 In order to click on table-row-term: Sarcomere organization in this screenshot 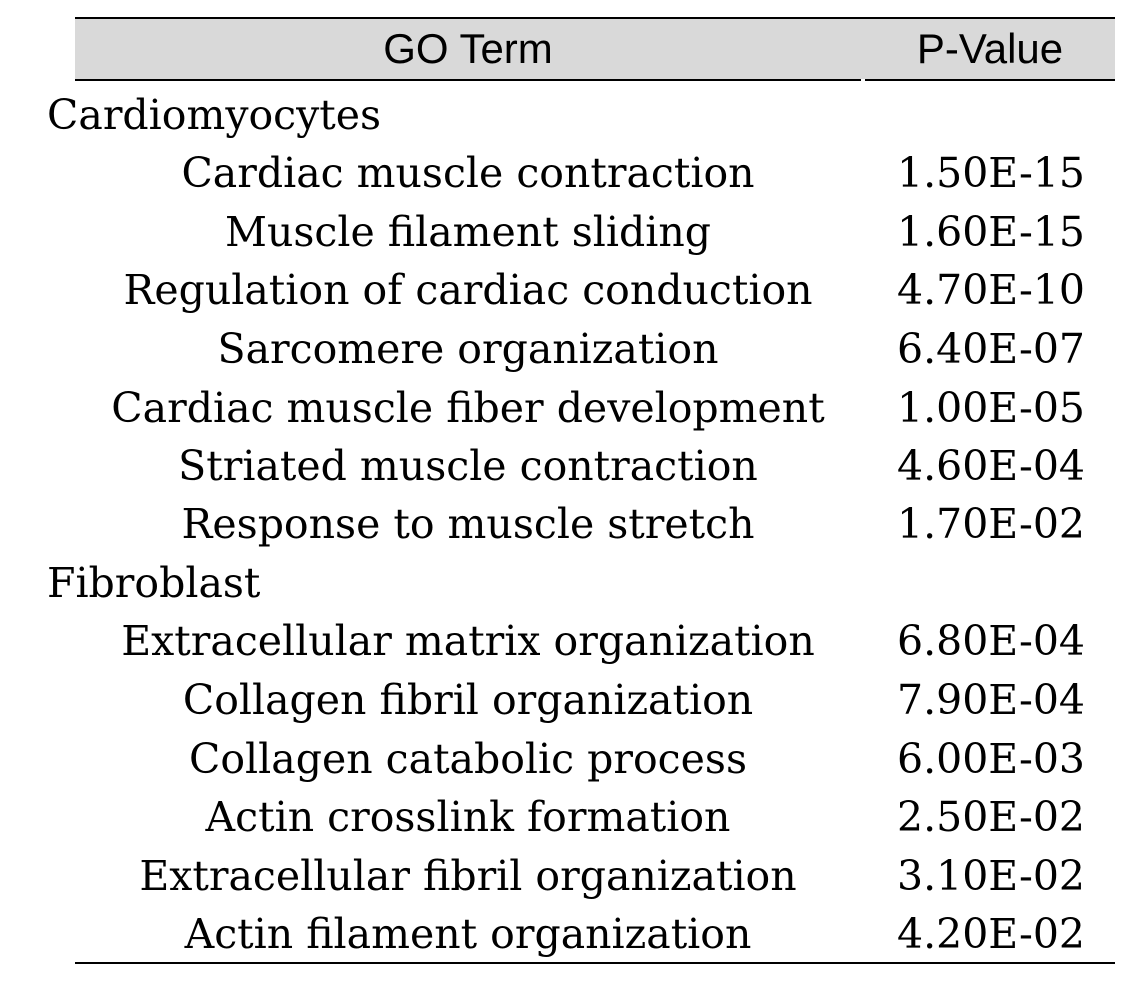, I will do `click(468, 349)`.